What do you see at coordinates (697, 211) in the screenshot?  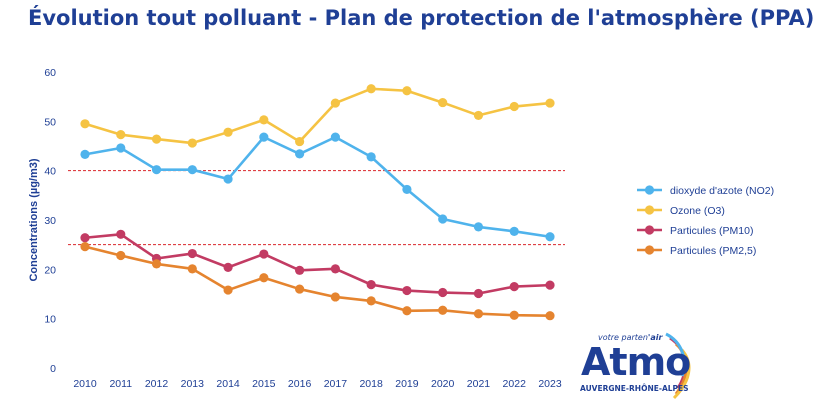 I see `legend-label: Ozone (O3)` at bounding box center [697, 211].